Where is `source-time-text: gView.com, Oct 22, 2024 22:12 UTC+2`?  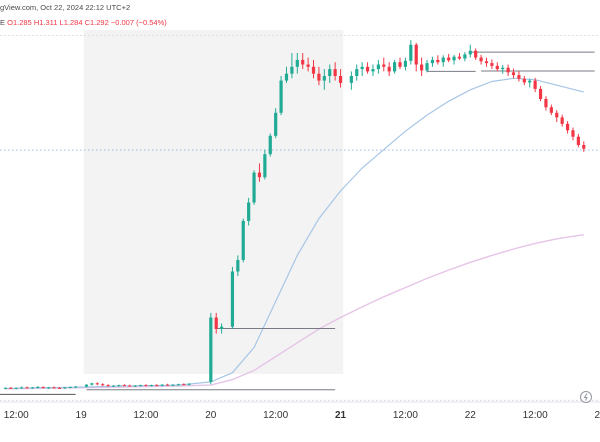 source-time-text: gView.com, Oct 22, 2024 22:12 UTC+2 is located at coordinates (65, 7).